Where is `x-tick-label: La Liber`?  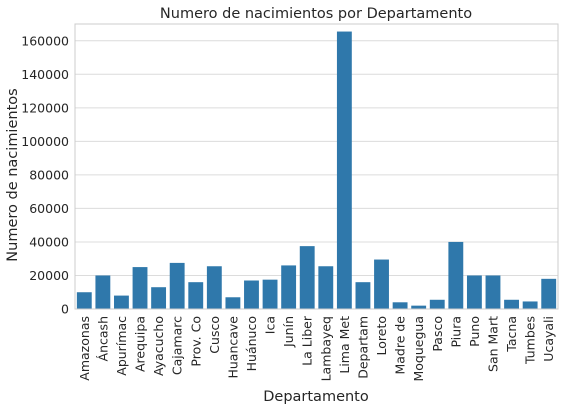 x-tick-label: La Liber is located at coordinates (307, 340).